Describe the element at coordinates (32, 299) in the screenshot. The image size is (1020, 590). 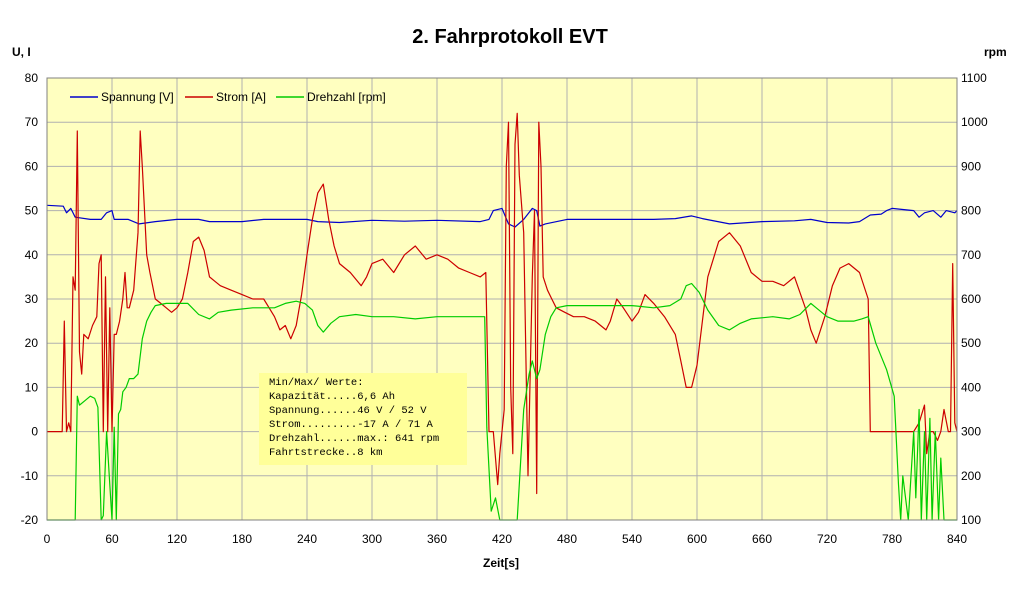
I see `y-left-tick-label: 30` at that location.